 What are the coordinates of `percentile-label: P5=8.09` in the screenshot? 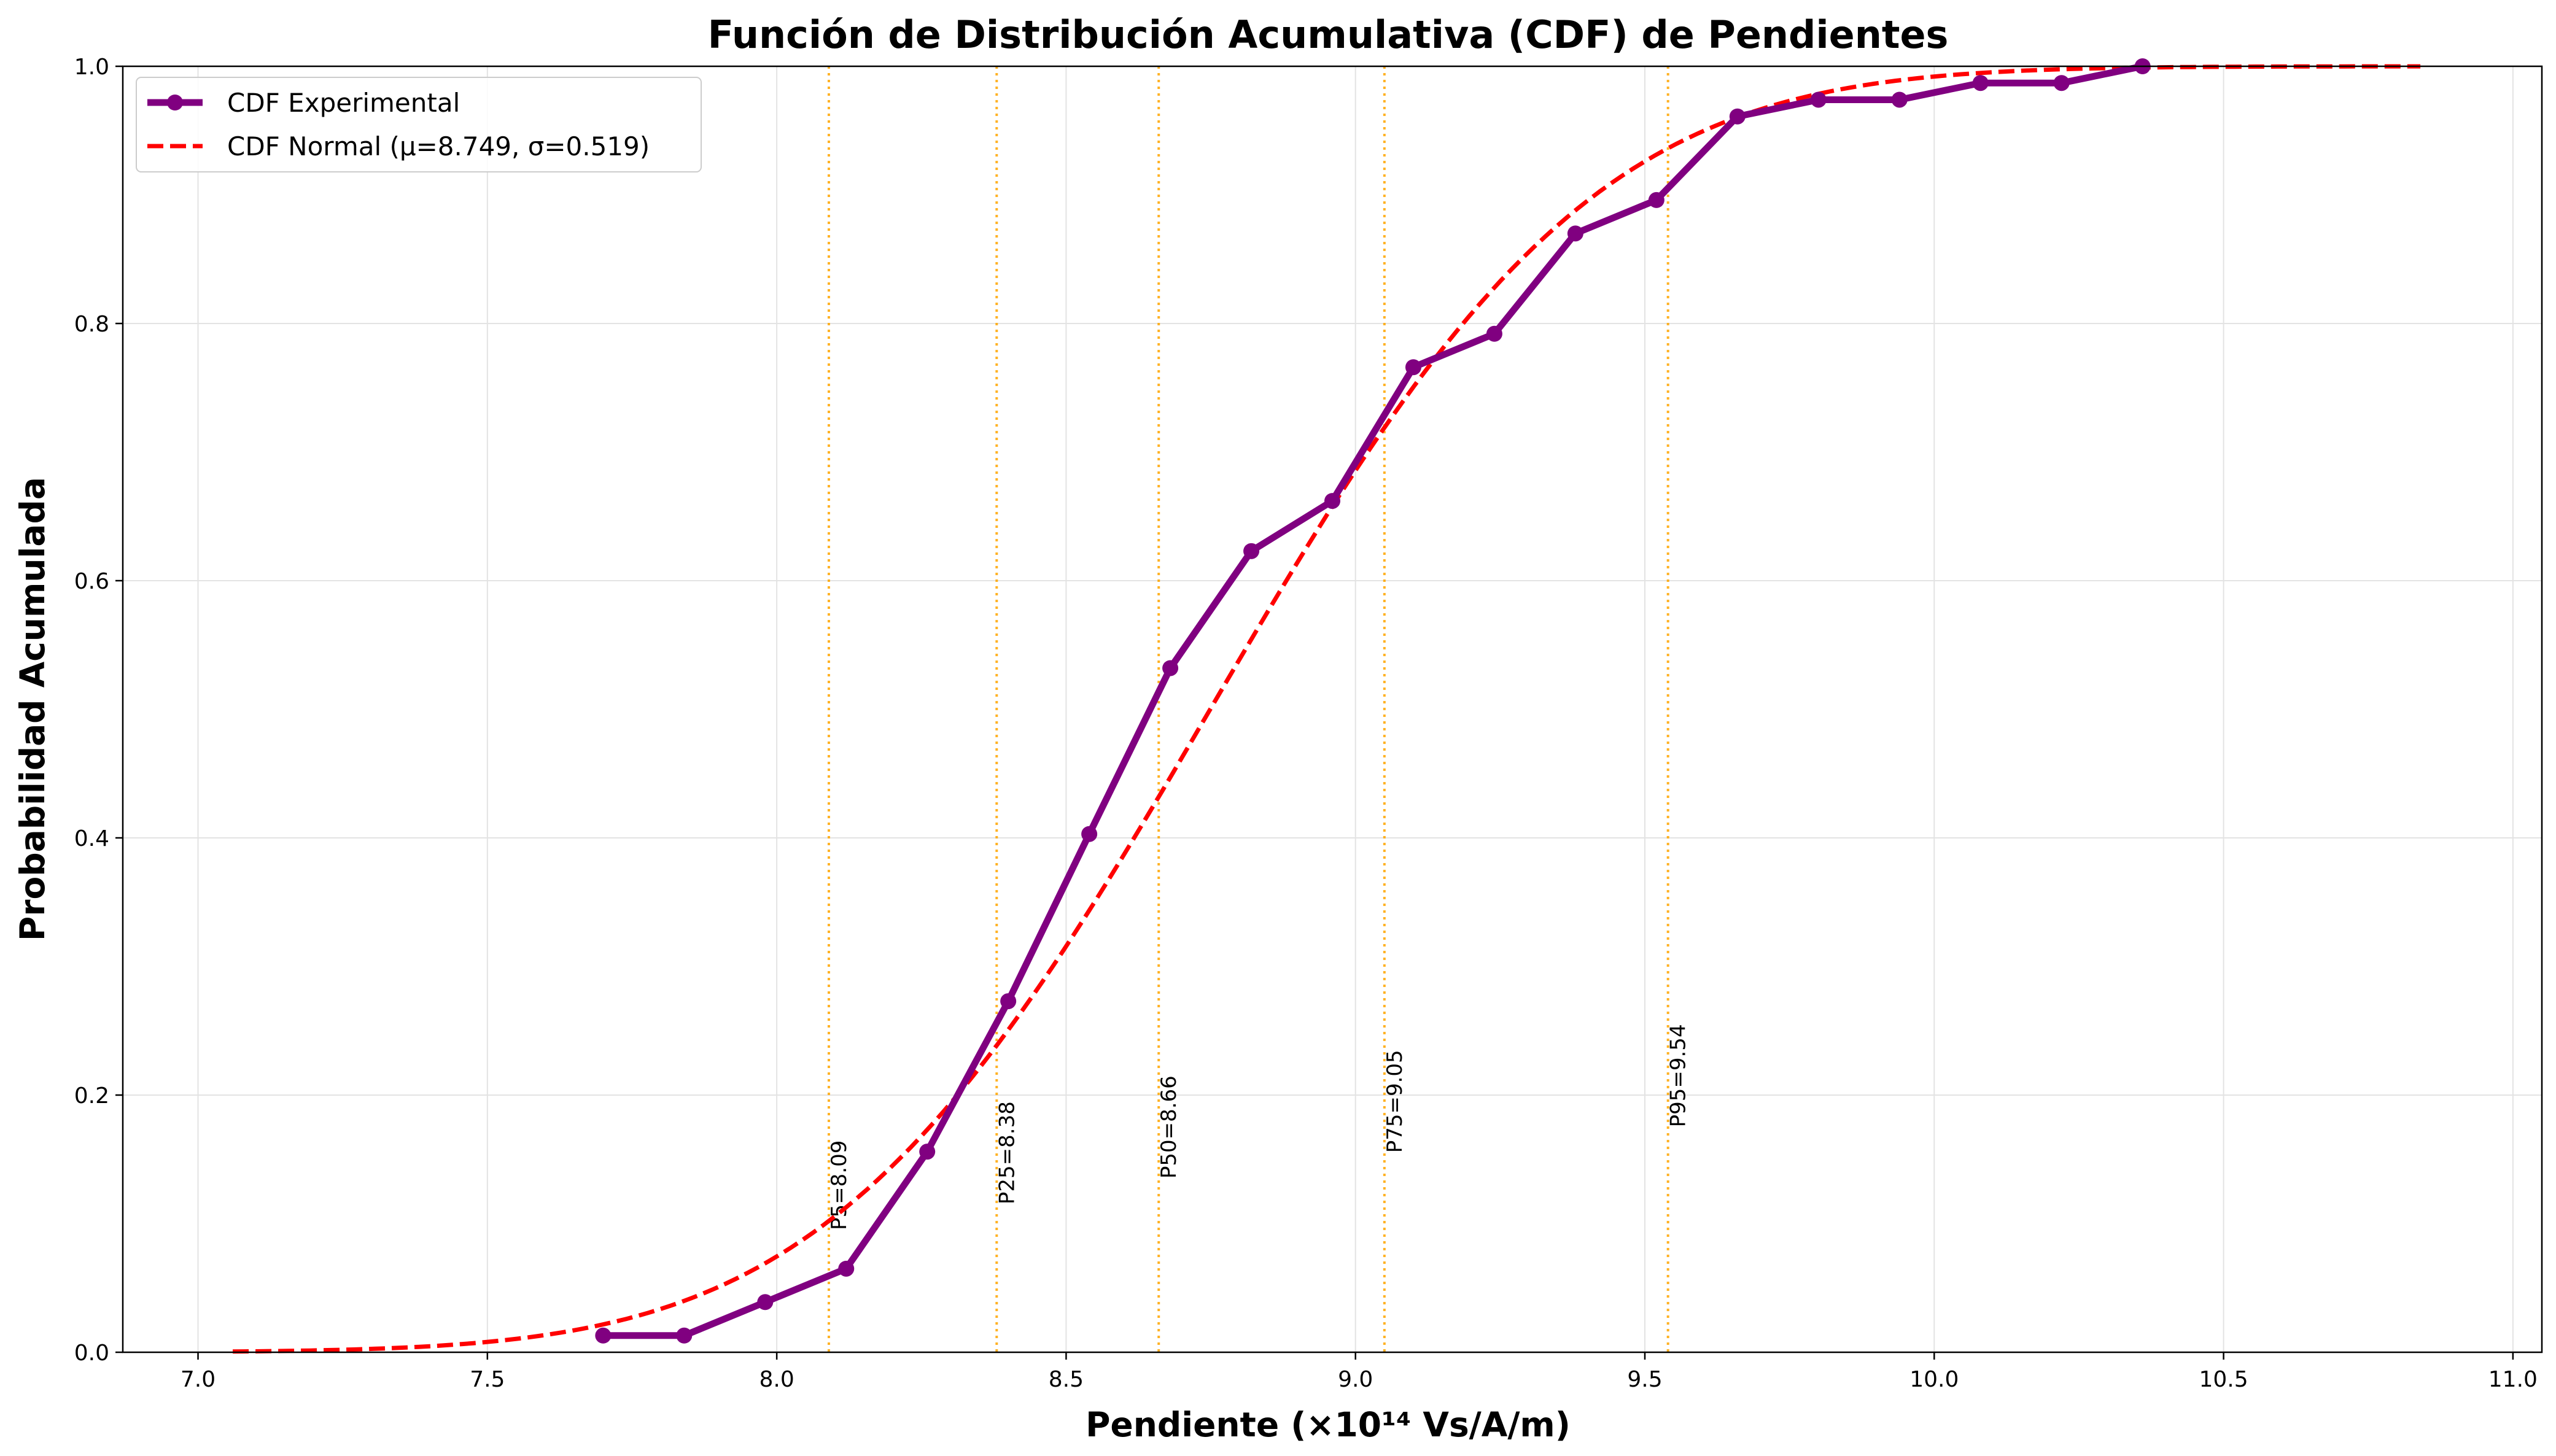 It's located at (839, 1185).